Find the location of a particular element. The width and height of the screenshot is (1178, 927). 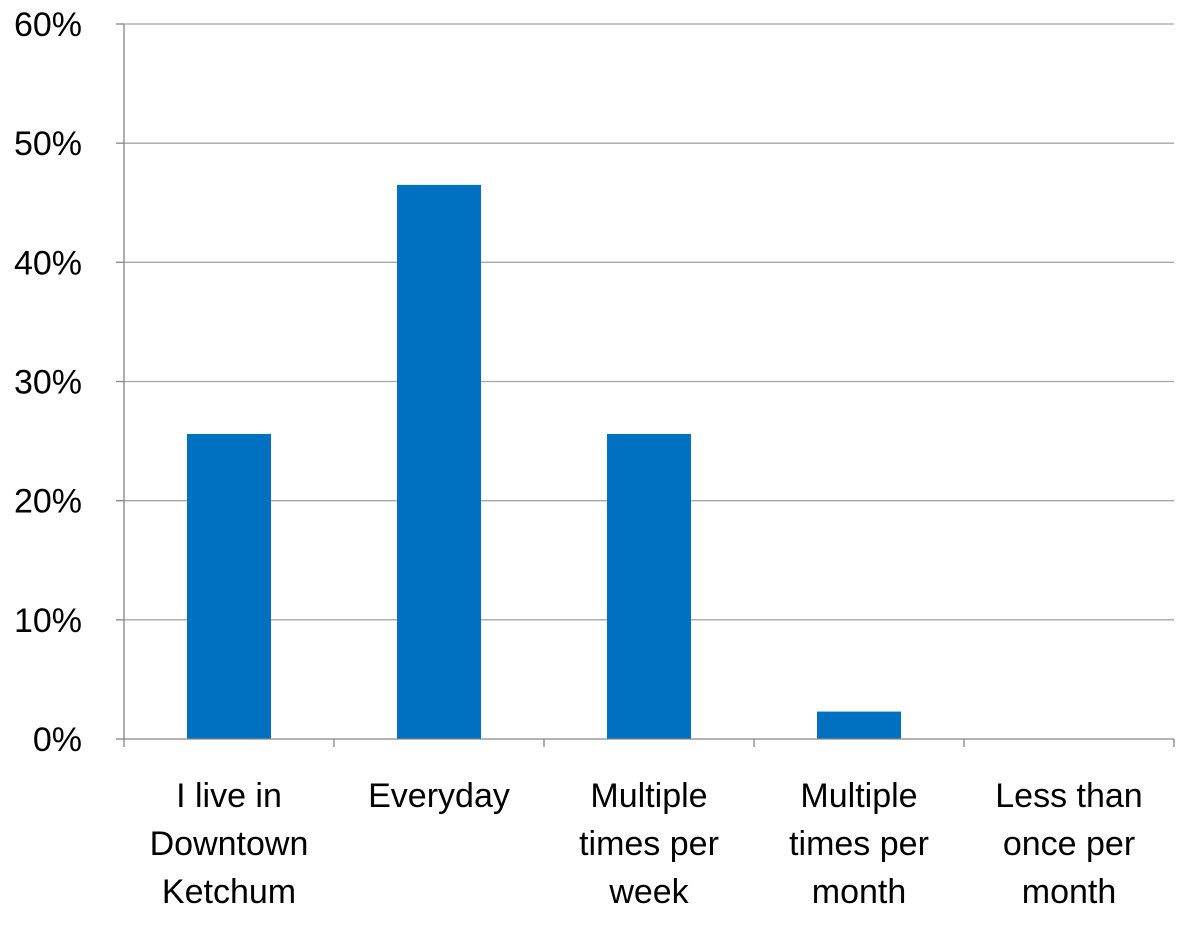

x-tick-label-line: once per is located at coordinates (1069, 844).